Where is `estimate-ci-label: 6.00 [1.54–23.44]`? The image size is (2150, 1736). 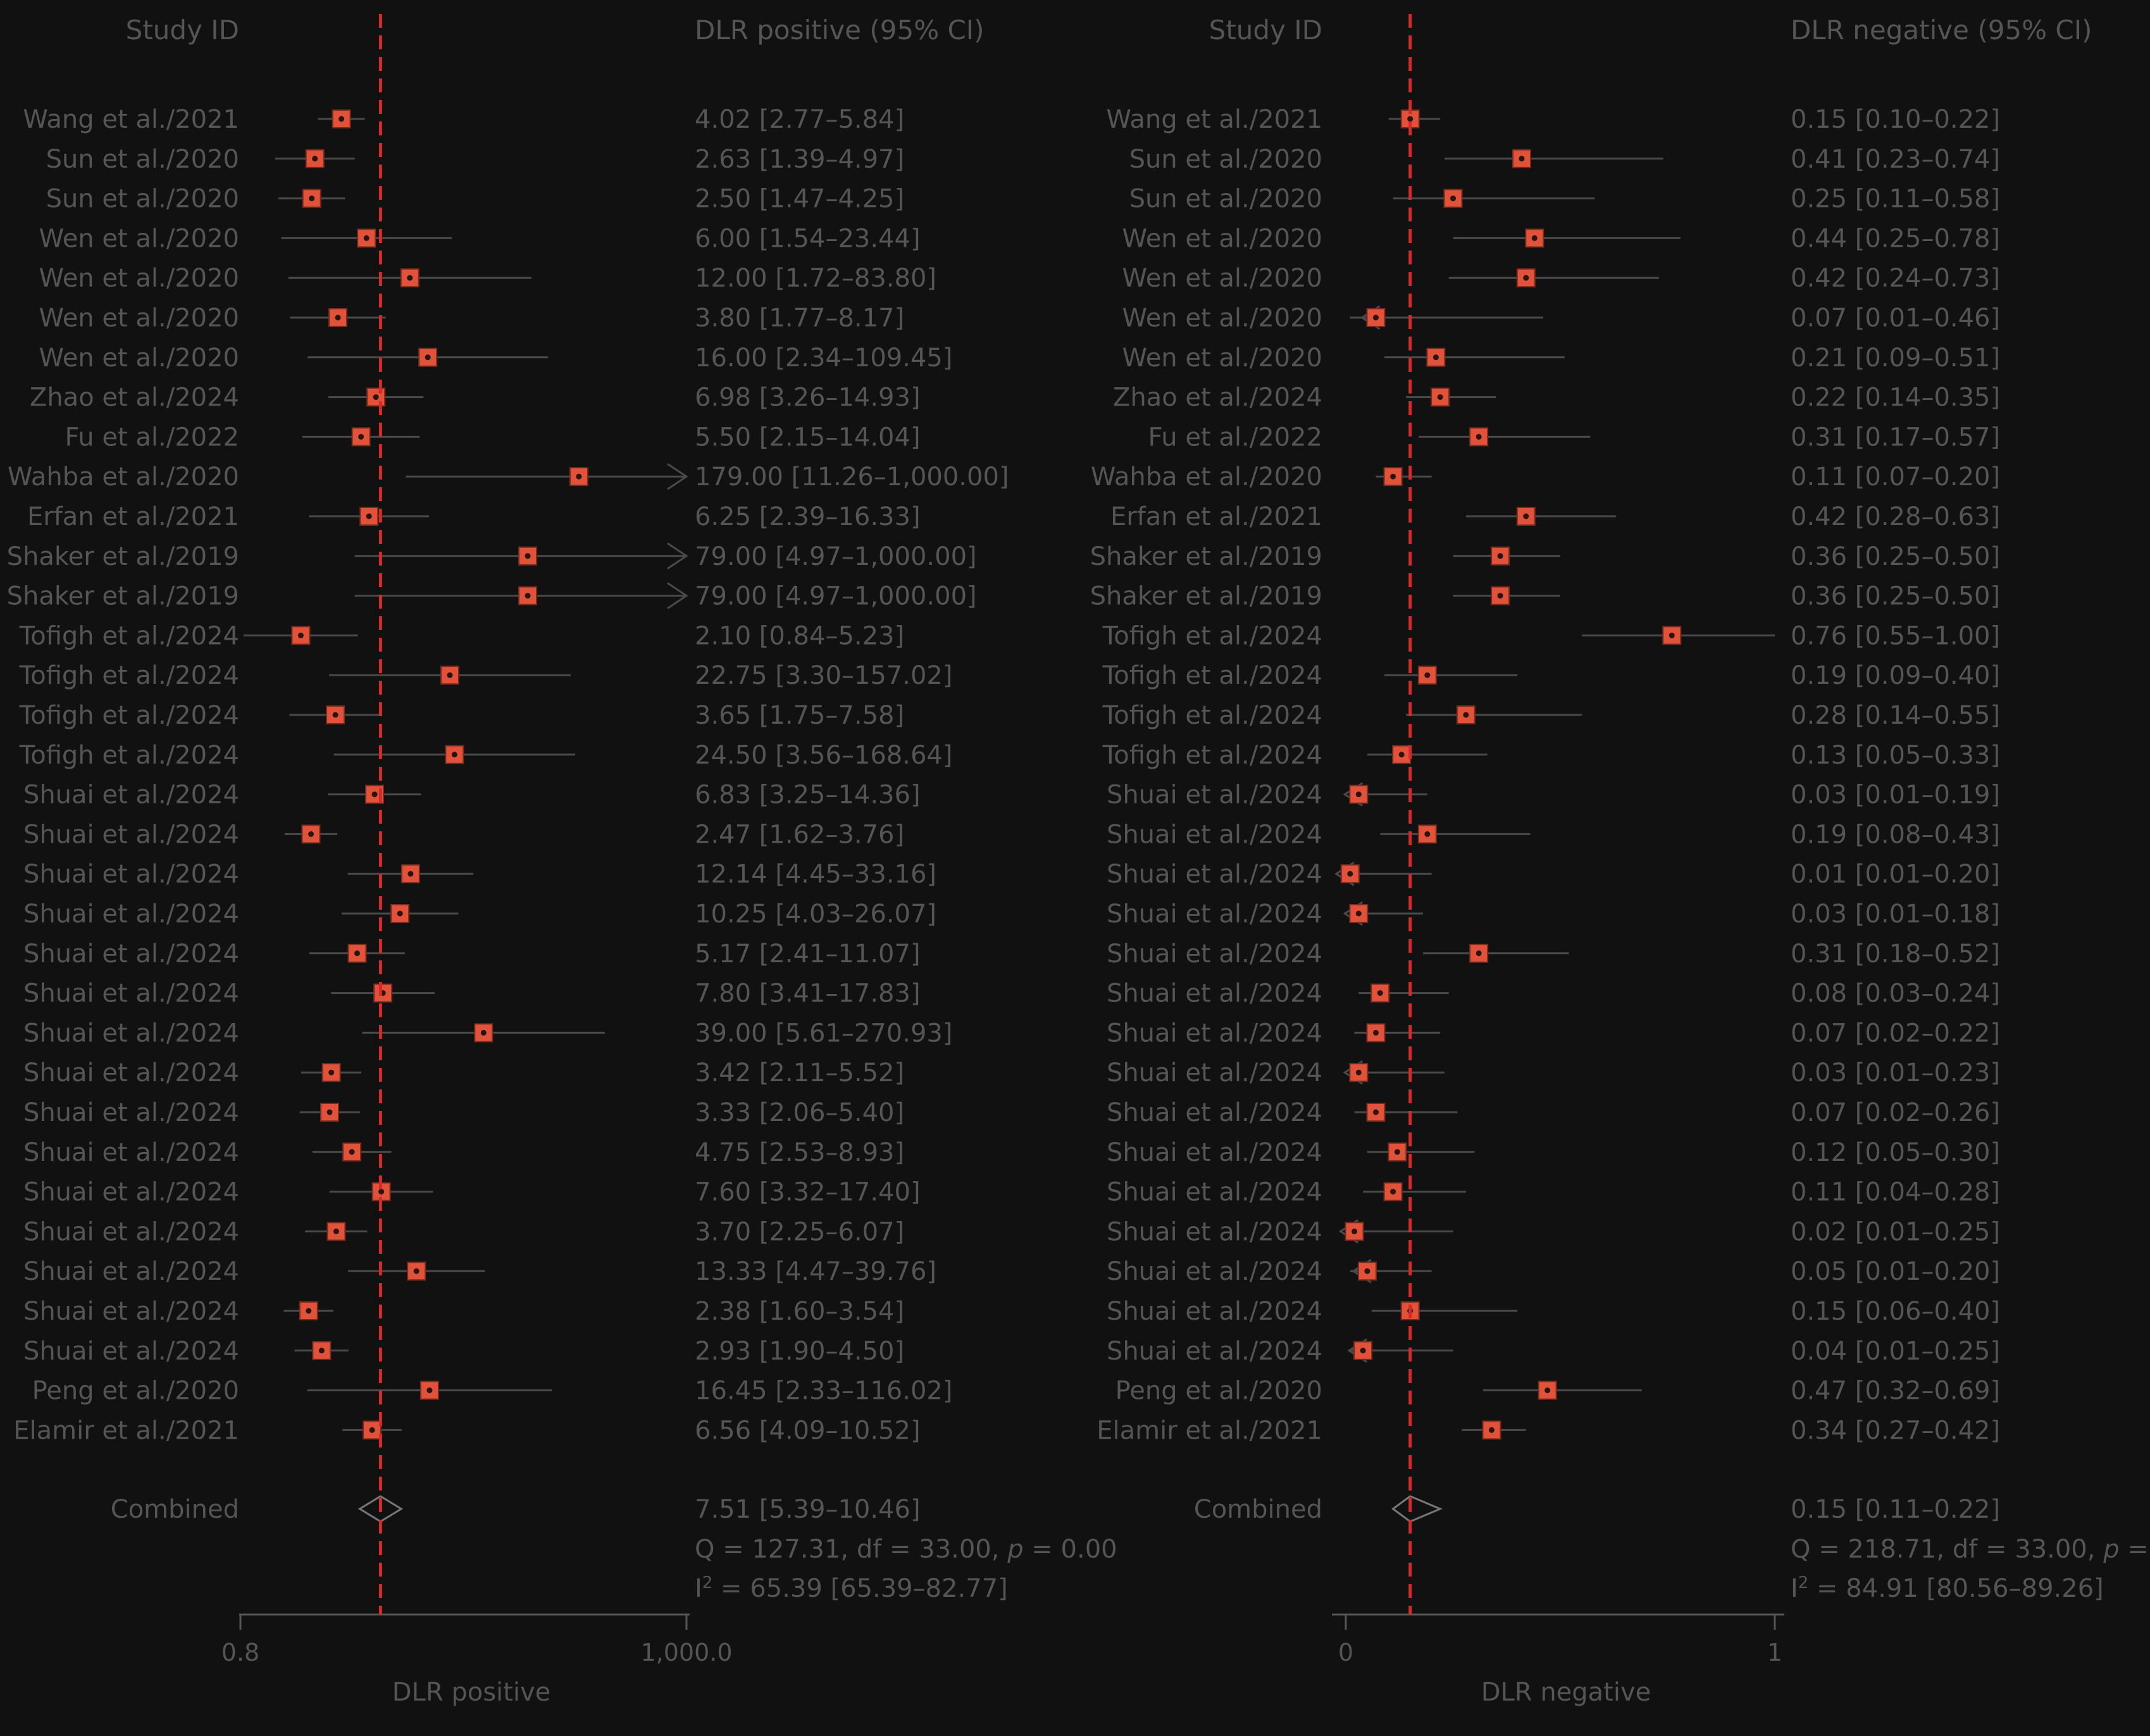 estimate-ci-label: 6.00 [1.54–23.44] is located at coordinates (808, 238).